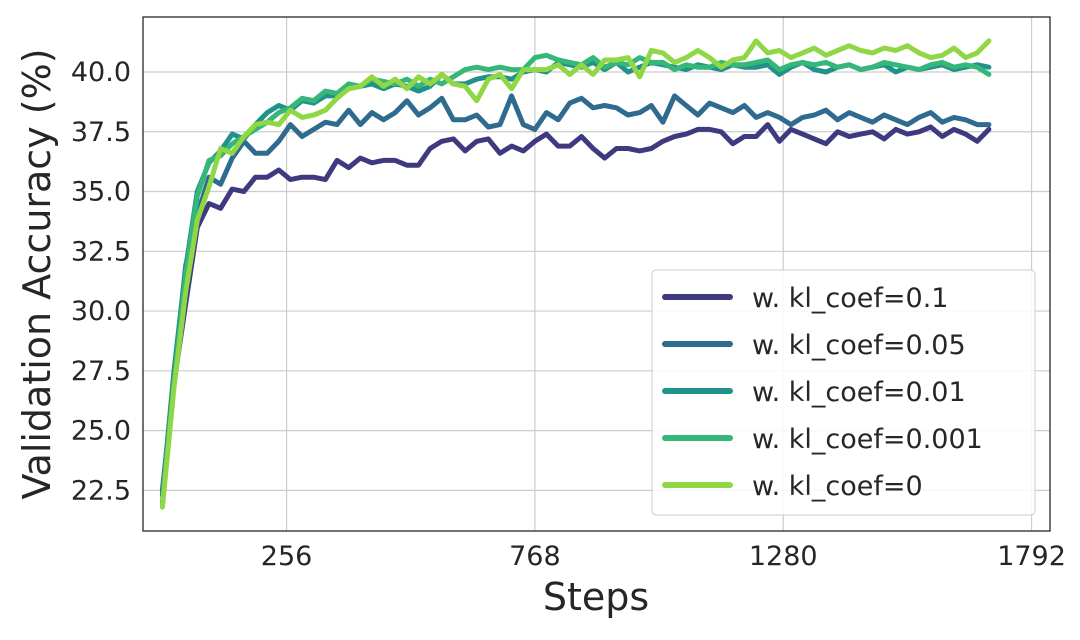 This screenshot has width=1080, height=640. What do you see at coordinates (101, 311) in the screenshot?
I see `y-tick-label: 30.0` at bounding box center [101, 311].